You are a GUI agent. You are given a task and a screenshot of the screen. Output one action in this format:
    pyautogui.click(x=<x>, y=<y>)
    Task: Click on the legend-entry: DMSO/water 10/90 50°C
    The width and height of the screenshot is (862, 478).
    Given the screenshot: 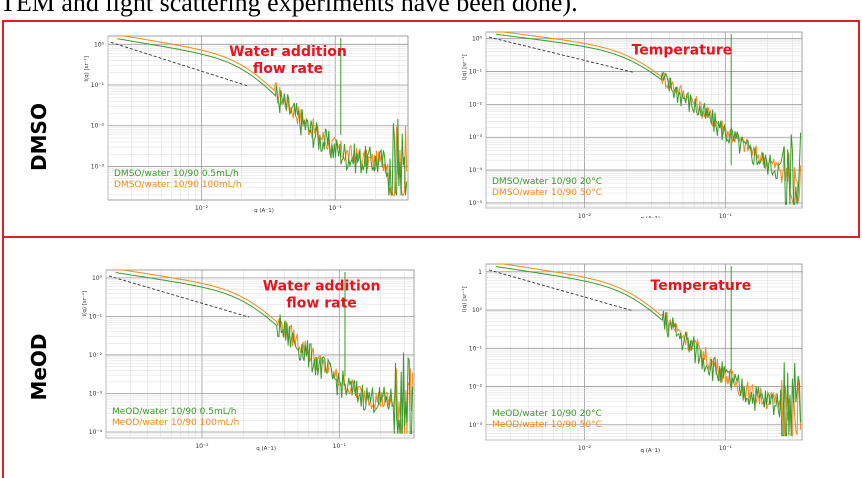 What is the action you would take?
    pyautogui.click(x=547, y=193)
    